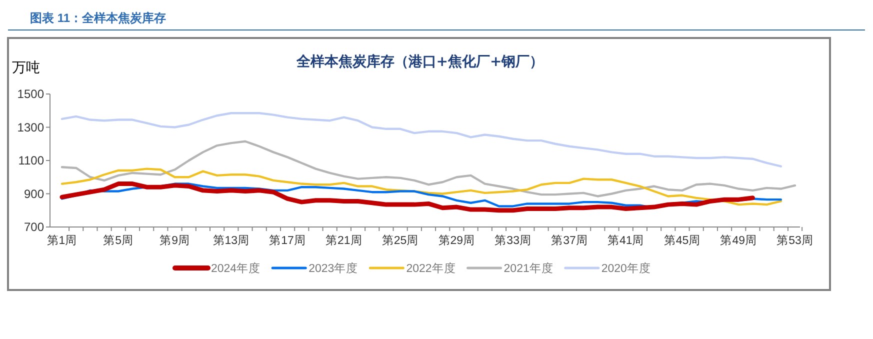 Image resolution: width=873 pixels, height=339 pixels. What do you see at coordinates (626, 268) in the screenshot?
I see `legend-label: 2020年度` at bounding box center [626, 268].